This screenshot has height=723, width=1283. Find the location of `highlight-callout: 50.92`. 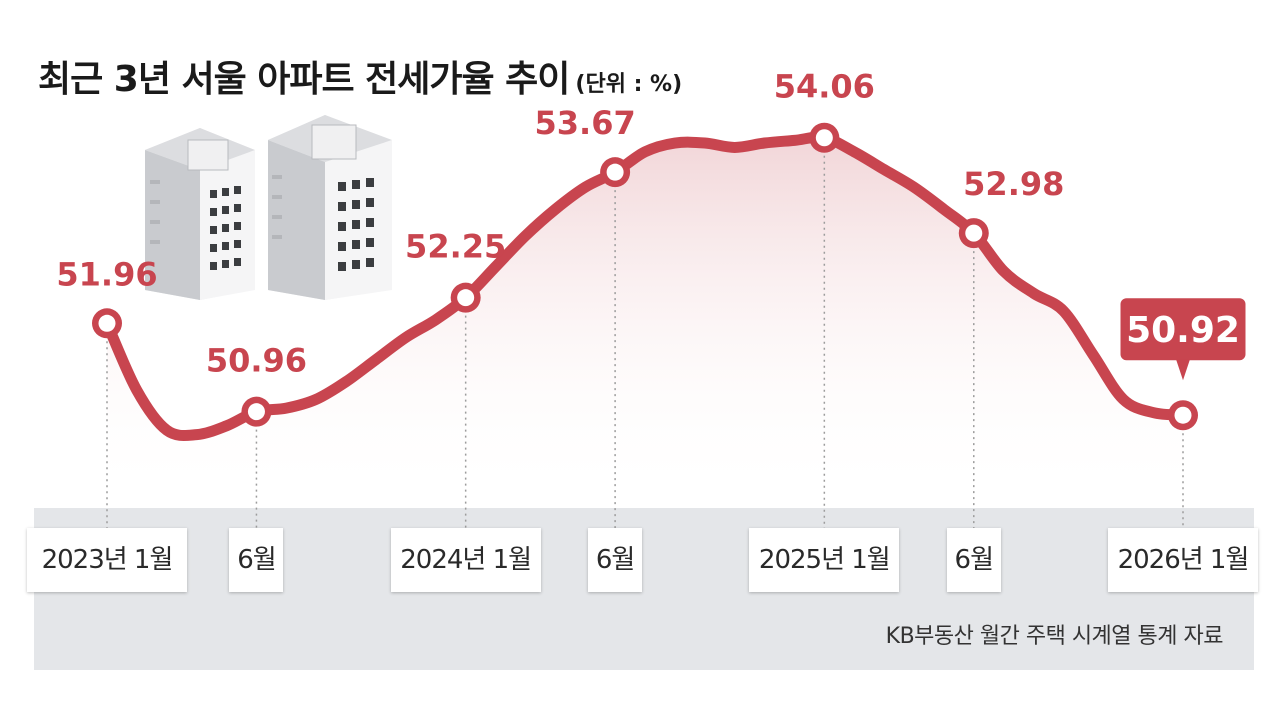

highlight-callout: 50.92 is located at coordinates (1183, 339).